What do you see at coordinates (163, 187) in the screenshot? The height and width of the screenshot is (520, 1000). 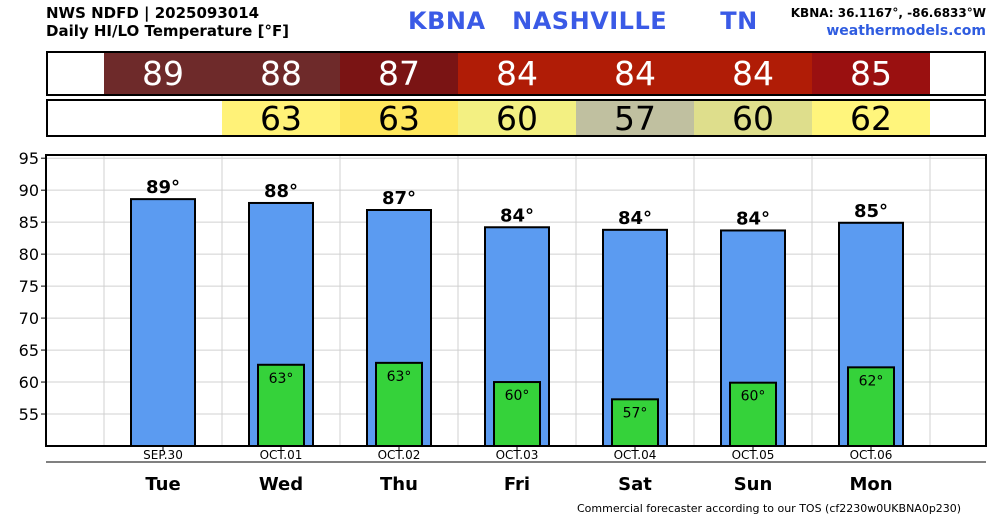 I see `high-temp-label: 89°` at bounding box center [163, 187].